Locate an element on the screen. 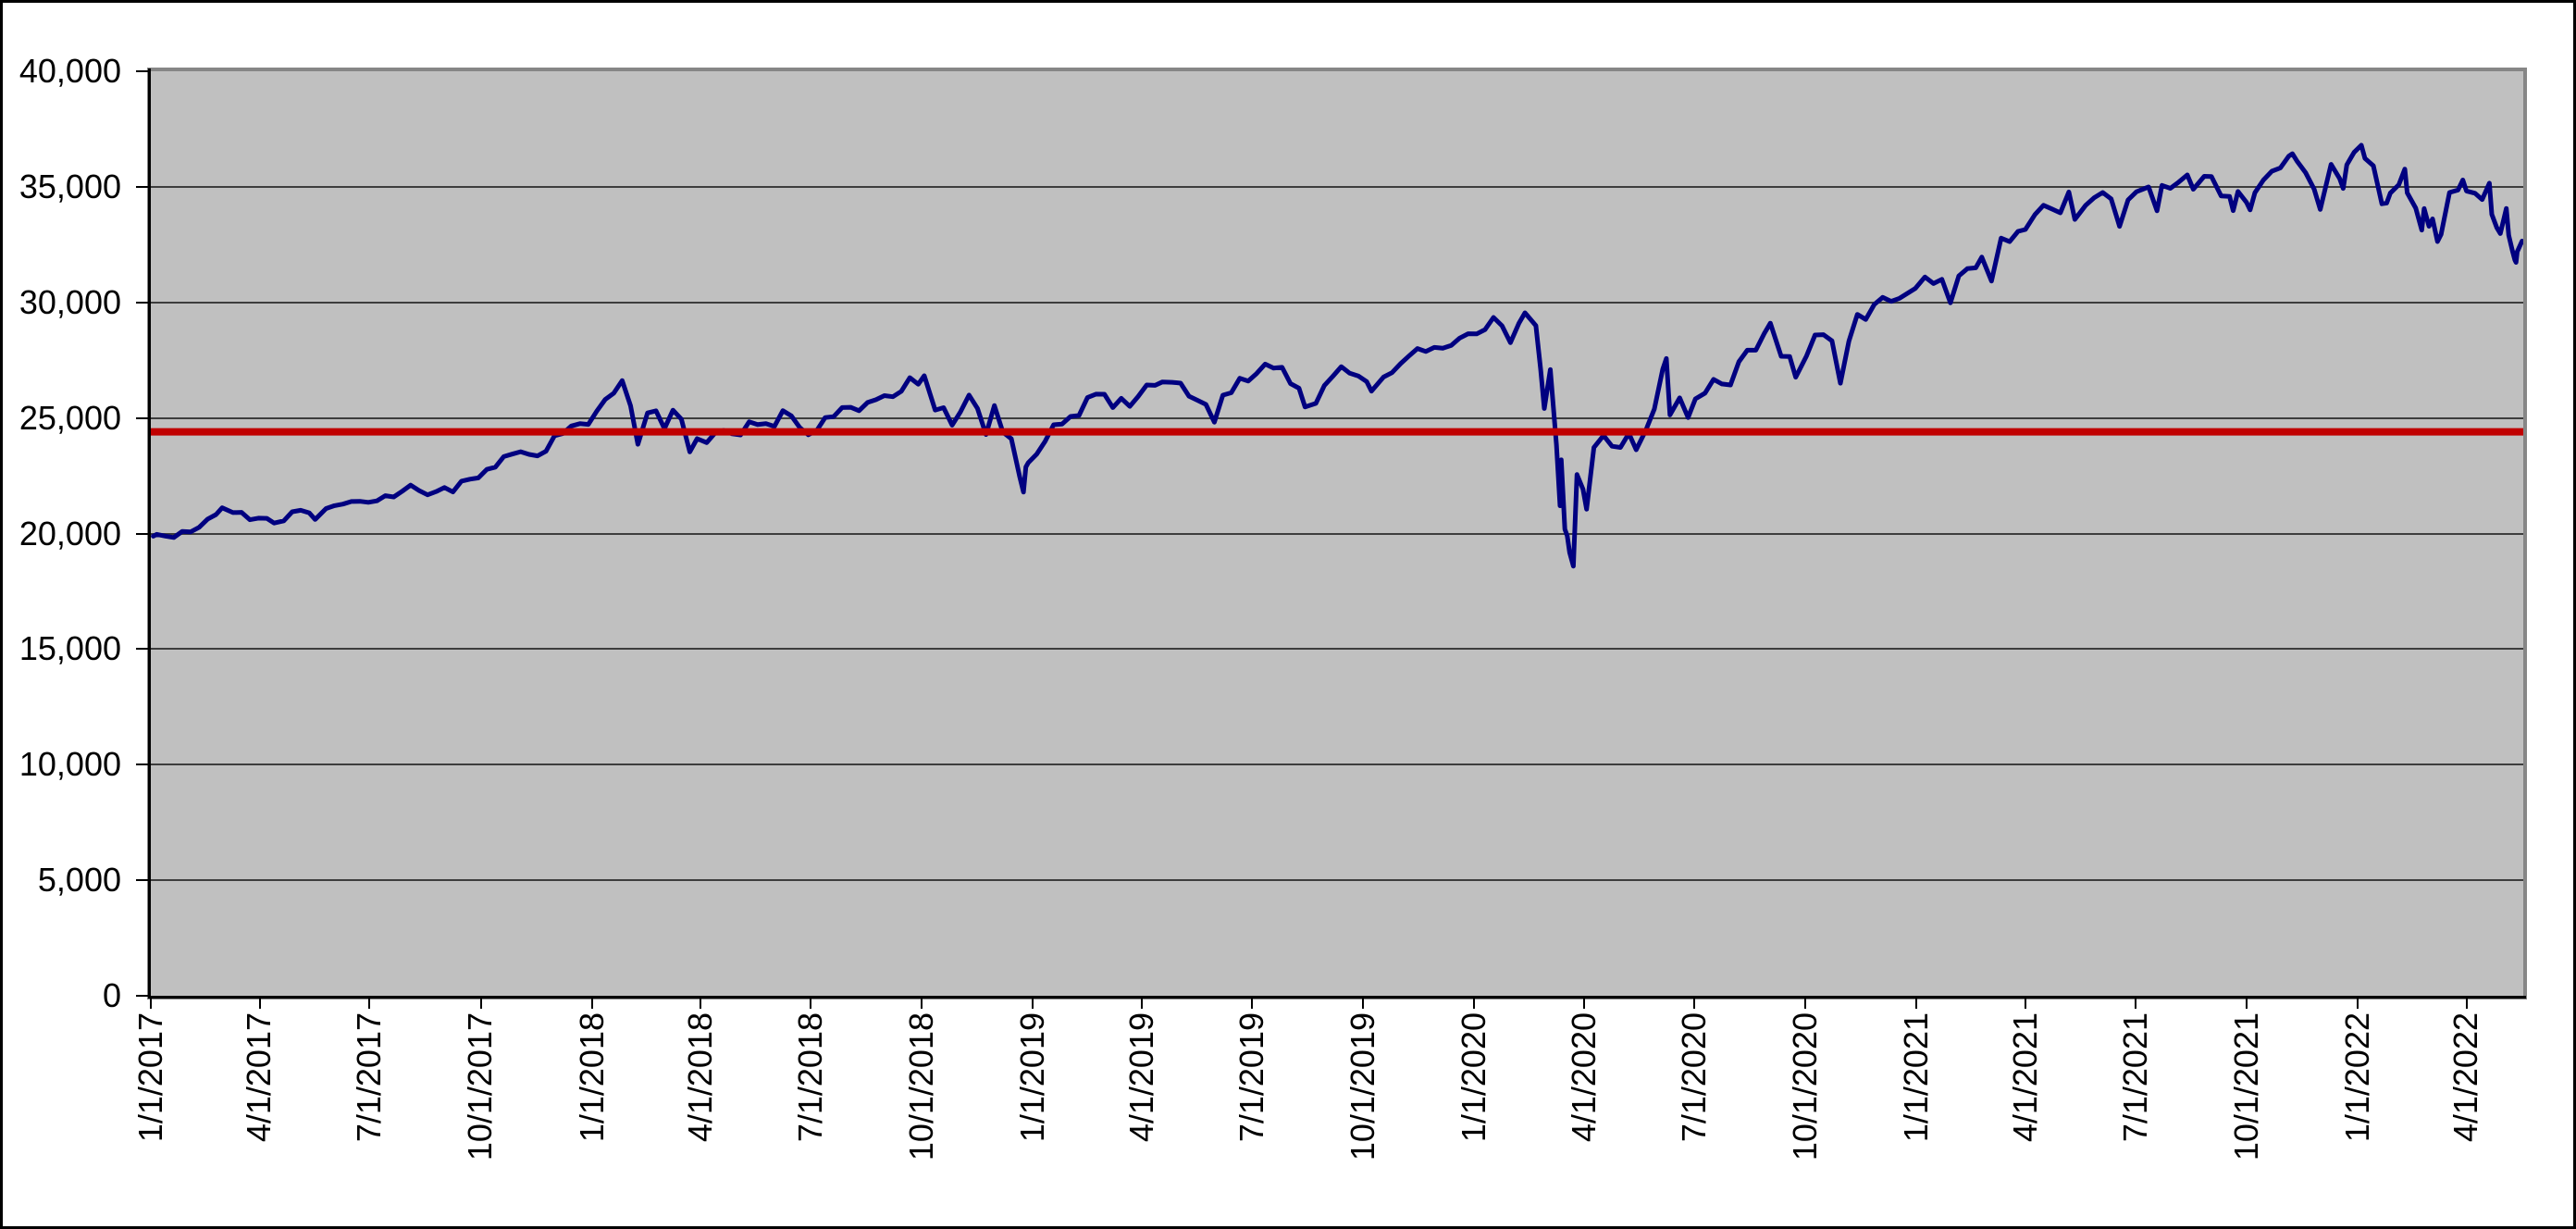 The width and height of the screenshot is (2576, 1229). x-axis-tick-label-text: 7/1/2019 is located at coordinates (1251, 1077).